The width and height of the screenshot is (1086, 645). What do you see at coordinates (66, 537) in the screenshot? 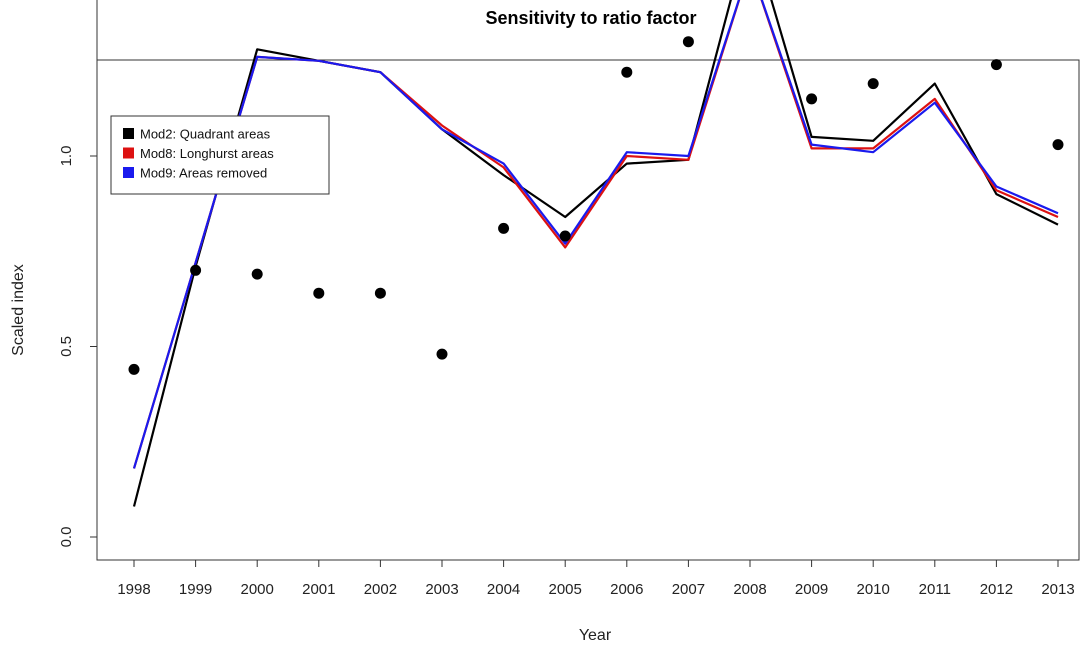
I see `y-tick-label: 0.0` at bounding box center [66, 537].